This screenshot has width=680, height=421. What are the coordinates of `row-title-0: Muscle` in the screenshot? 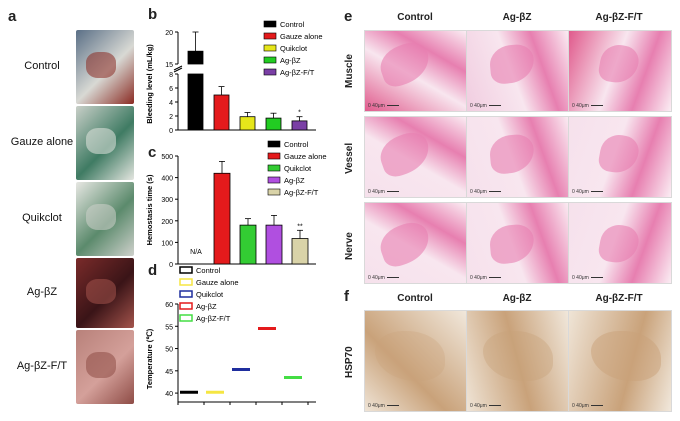 It's located at (349, 71).